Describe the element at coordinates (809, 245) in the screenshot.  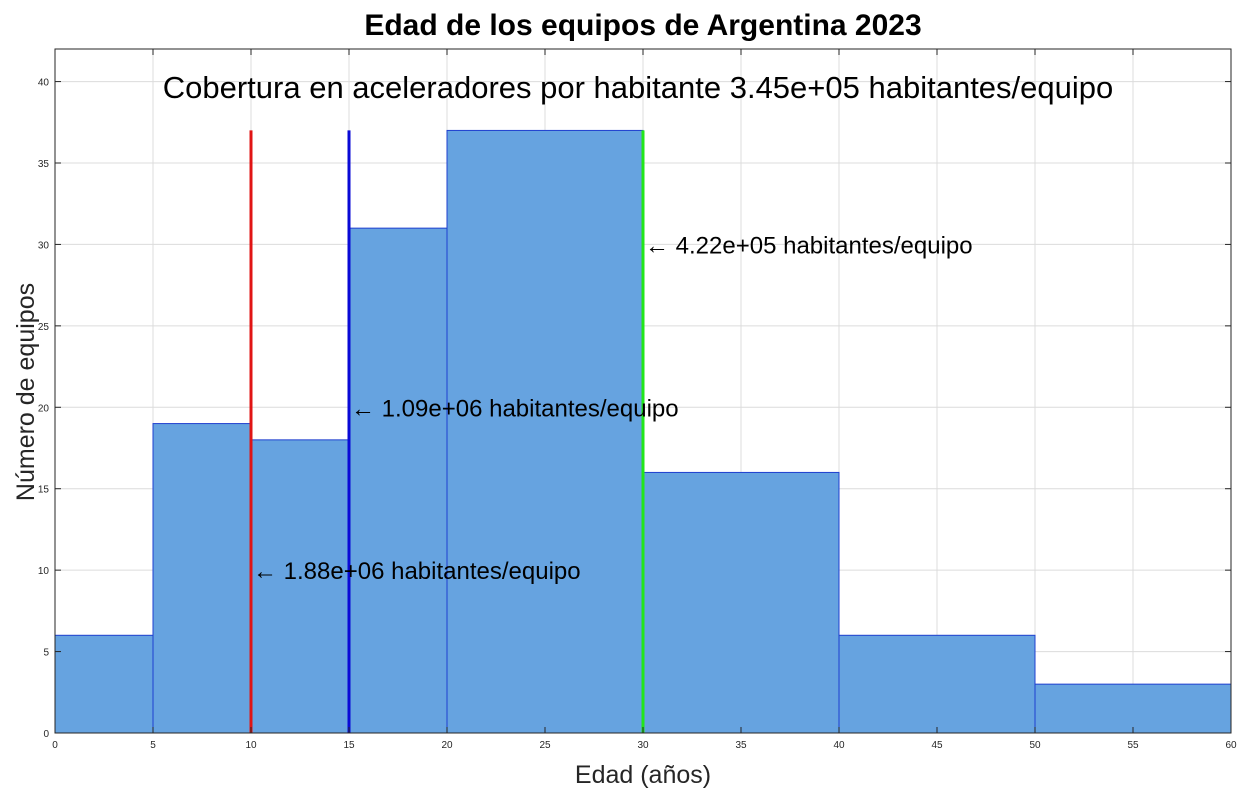
I see `marker-annotation: ← 4.22e+05 habitantes/equipo` at that location.